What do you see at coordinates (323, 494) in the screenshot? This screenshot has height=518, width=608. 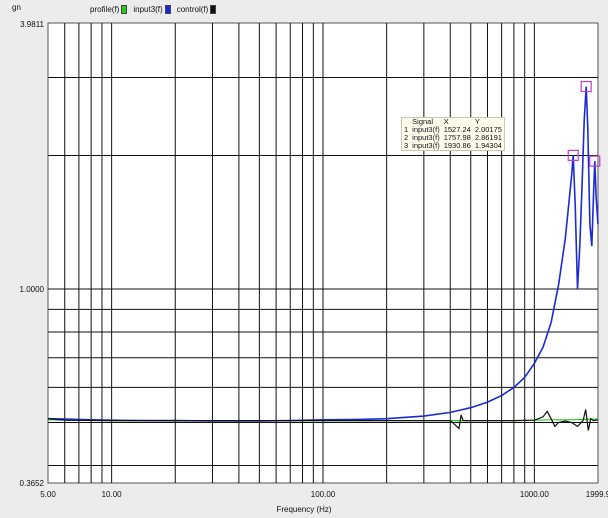 I see `x-tick-label: 100.00` at bounding box center [323, 494].